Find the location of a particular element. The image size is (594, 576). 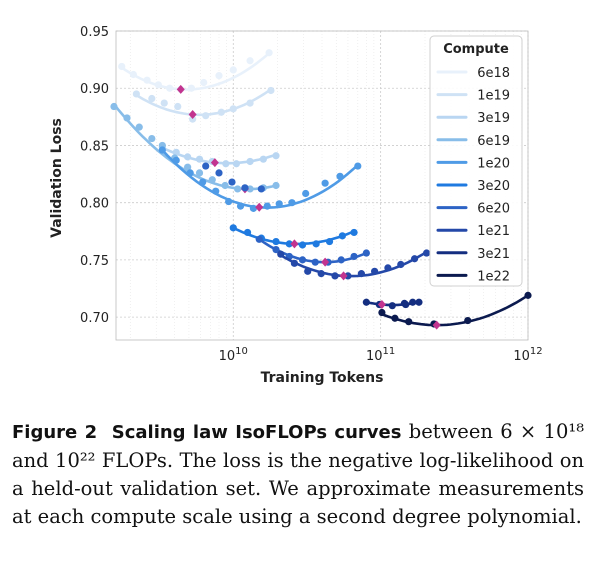

legend-entry: 1e20 is located at coordinates (493, 163).